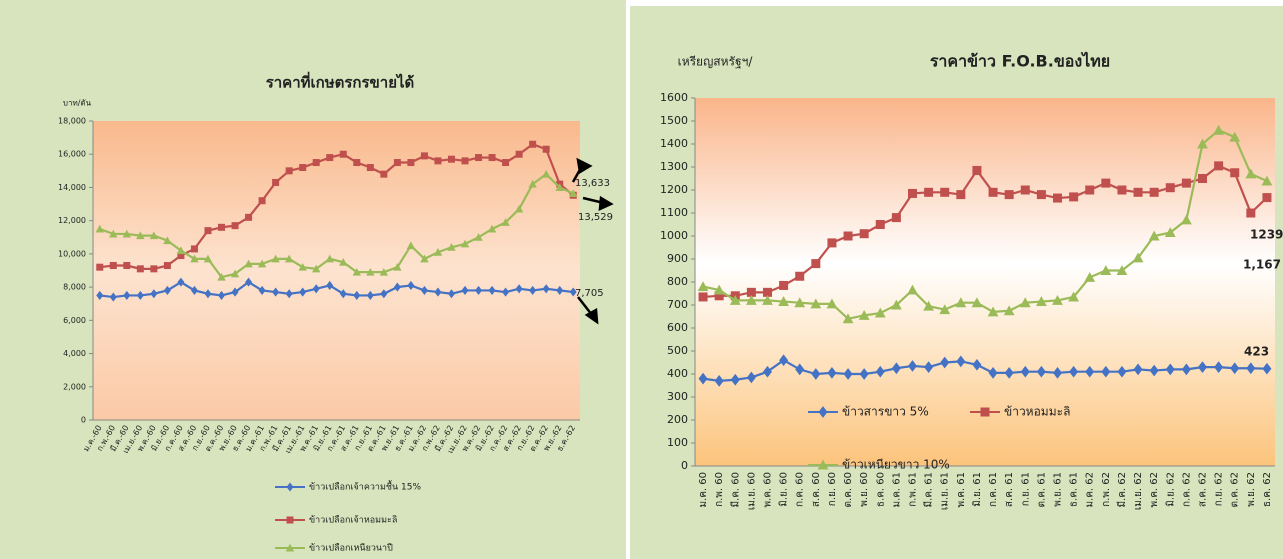 This screenshot has width=1283, height=559. What do you see at coordinates (72, 154) in the screenshot?
I see `y-tick-label: 16,000` at bounding box center [72, 154].